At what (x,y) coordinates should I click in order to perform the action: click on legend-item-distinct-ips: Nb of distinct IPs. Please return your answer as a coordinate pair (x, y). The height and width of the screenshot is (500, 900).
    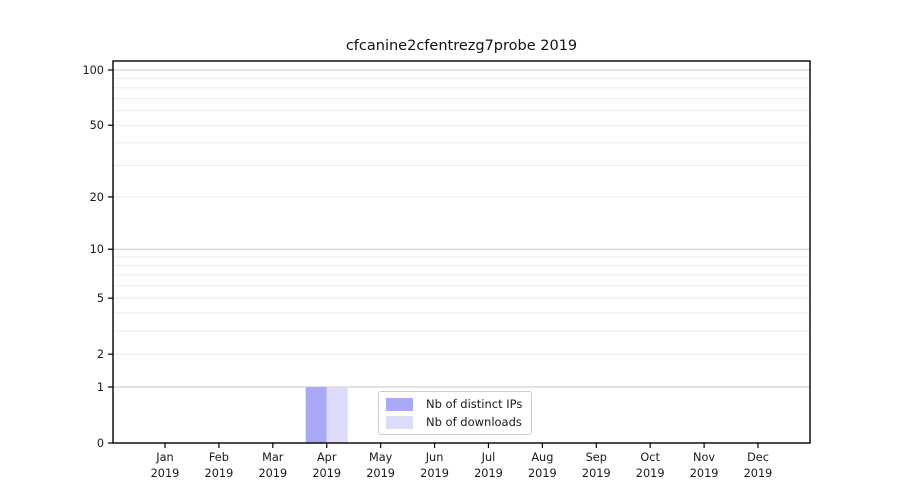
    Looking at the image, I should click on (454, 404).